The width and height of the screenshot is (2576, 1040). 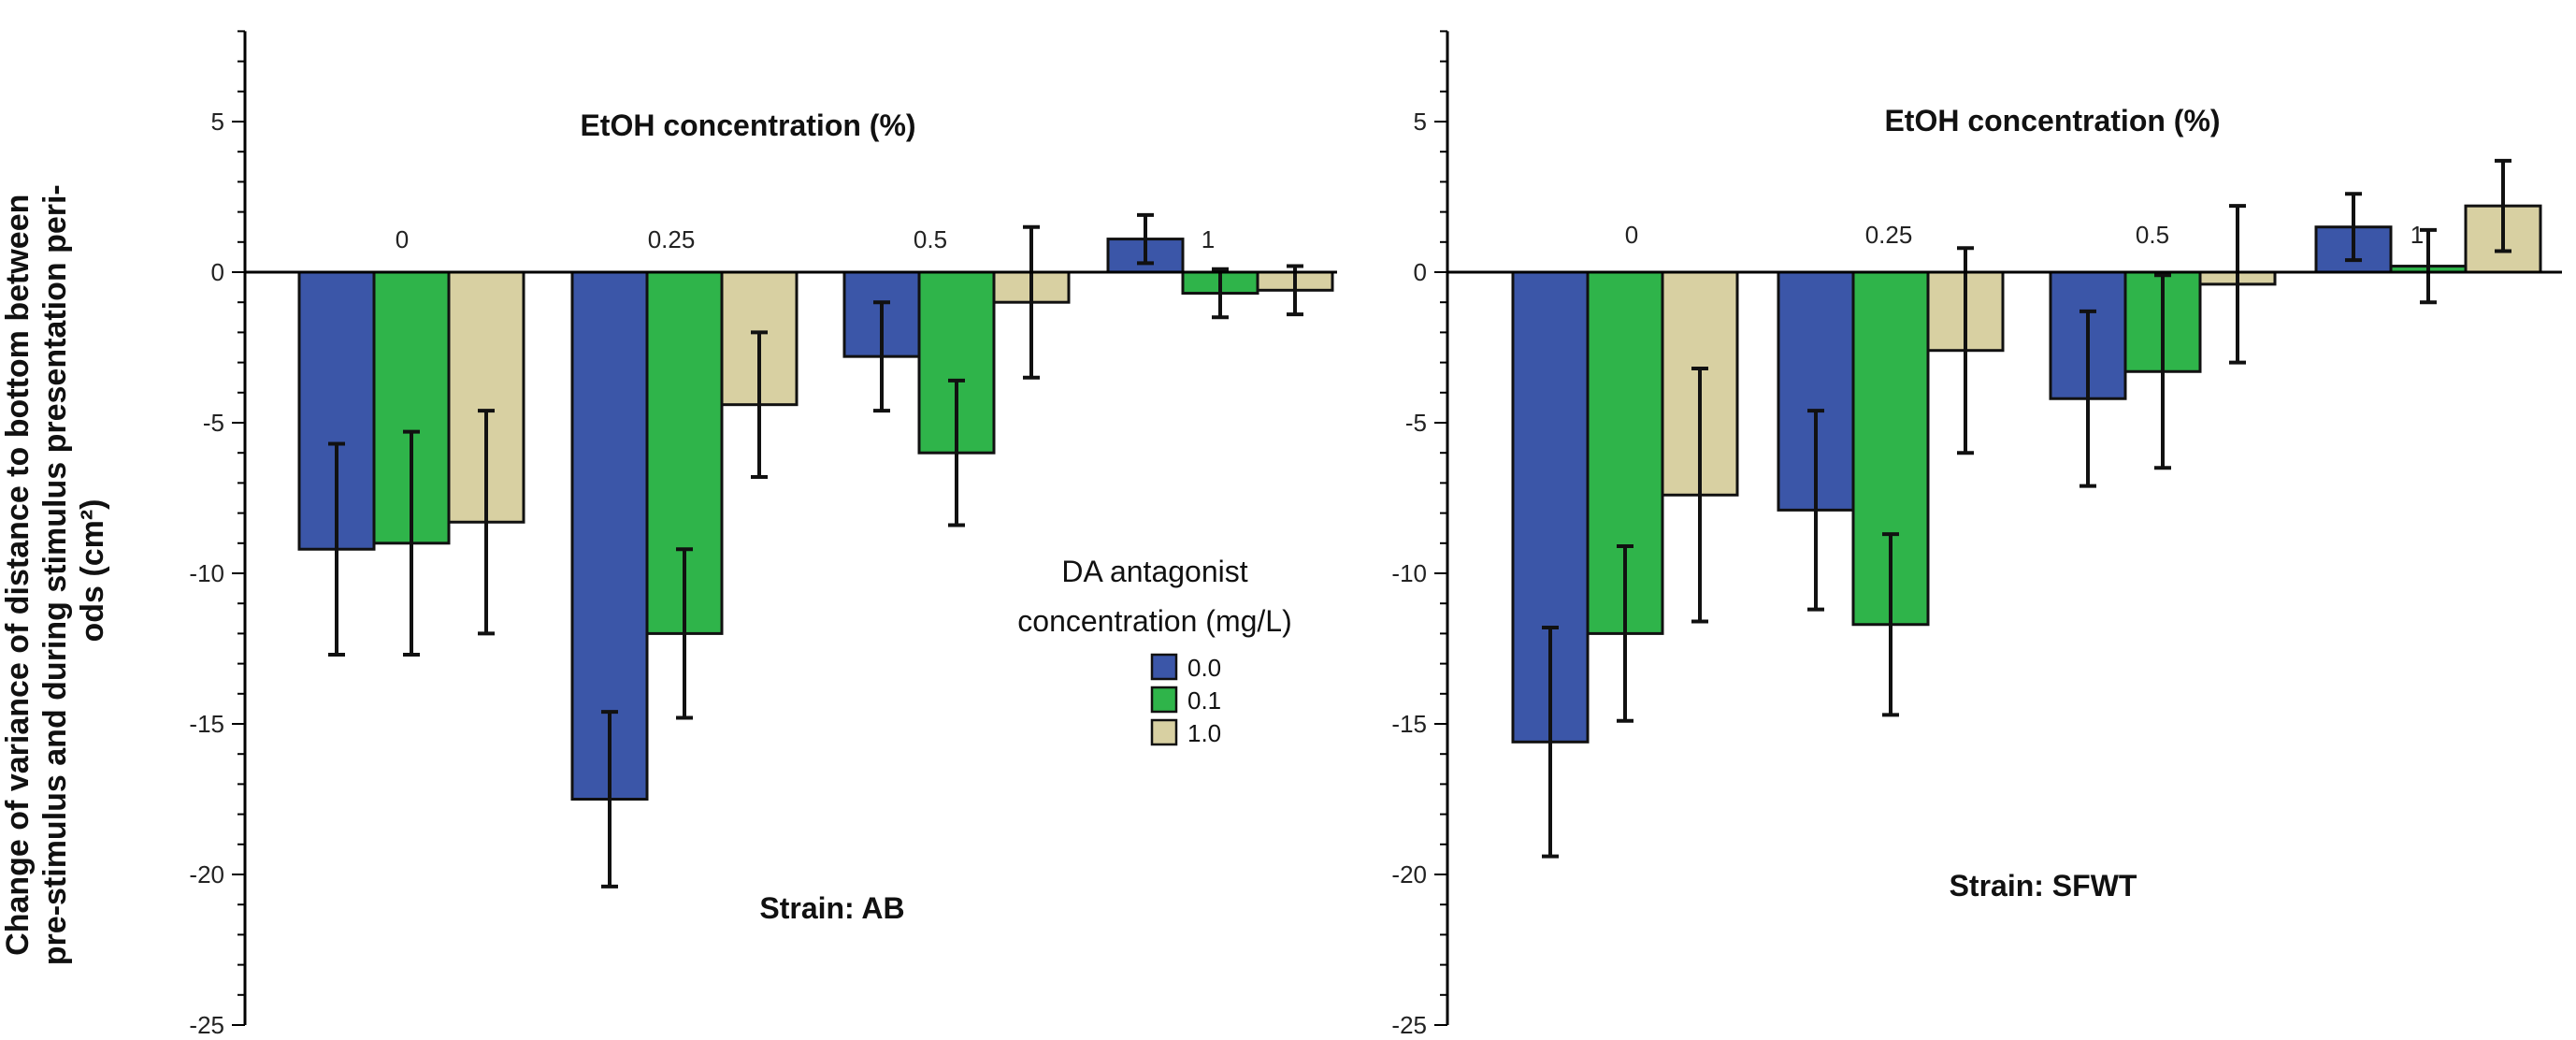 What do you see at coordinates (1204, 668) in the screenshot?
I see `legend-label: 0.0` at bounding box center [1204, 668].